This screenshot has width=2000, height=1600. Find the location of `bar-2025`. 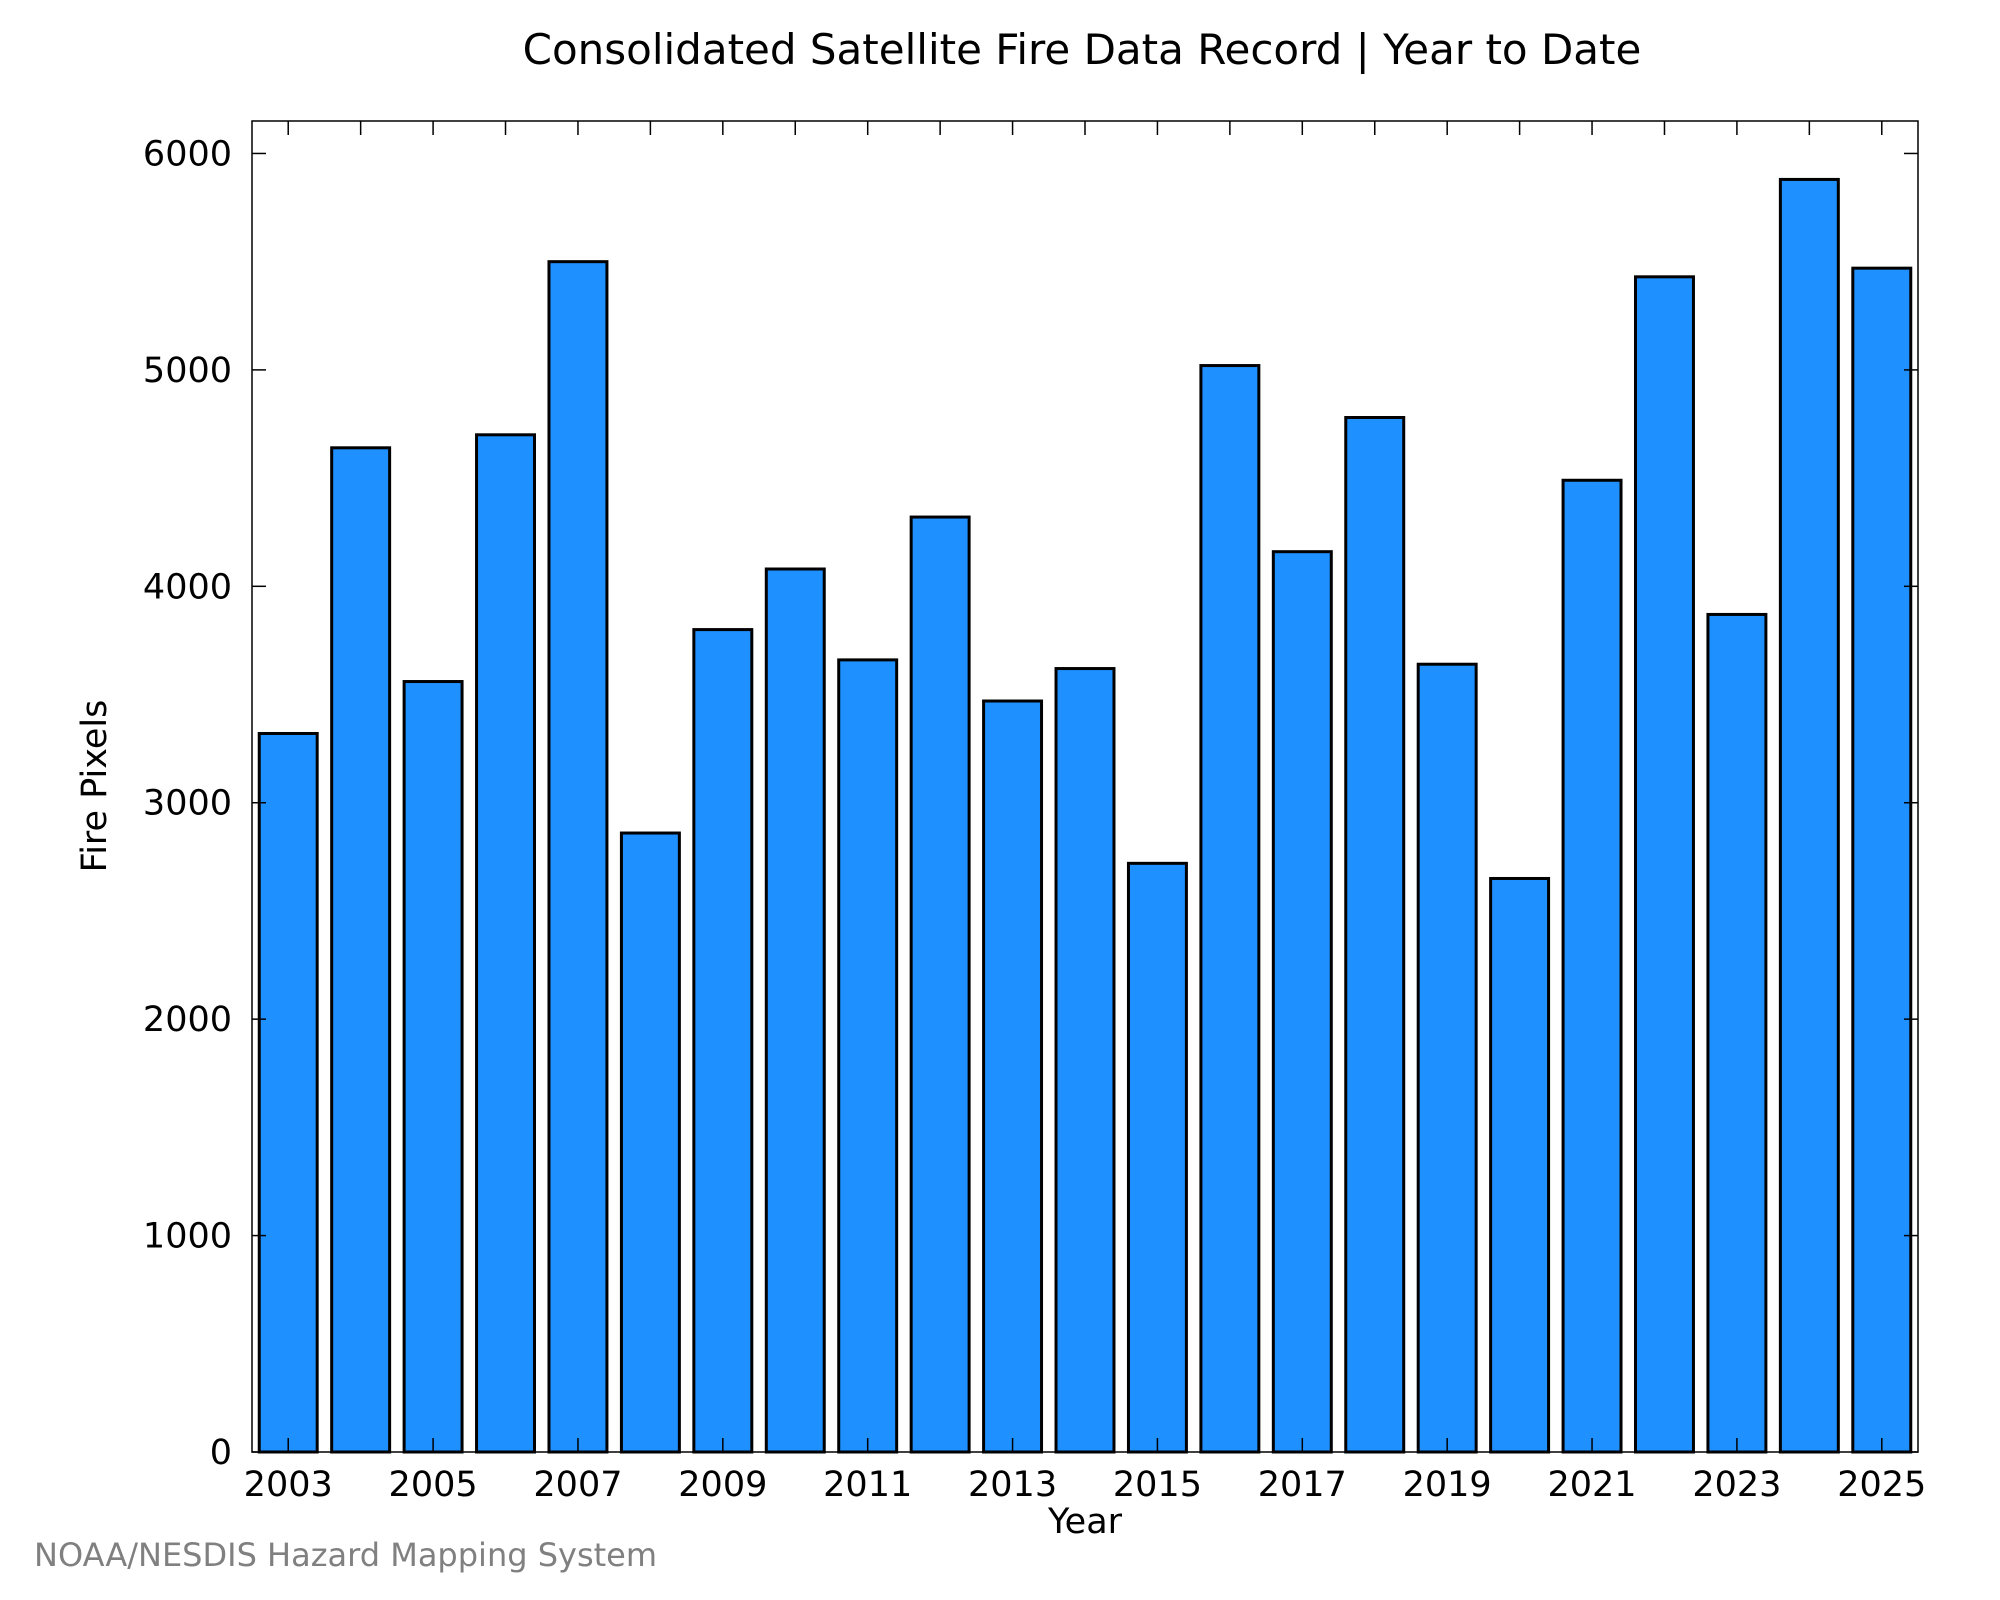

bar-2025 is located at coordinates (1882, 860).